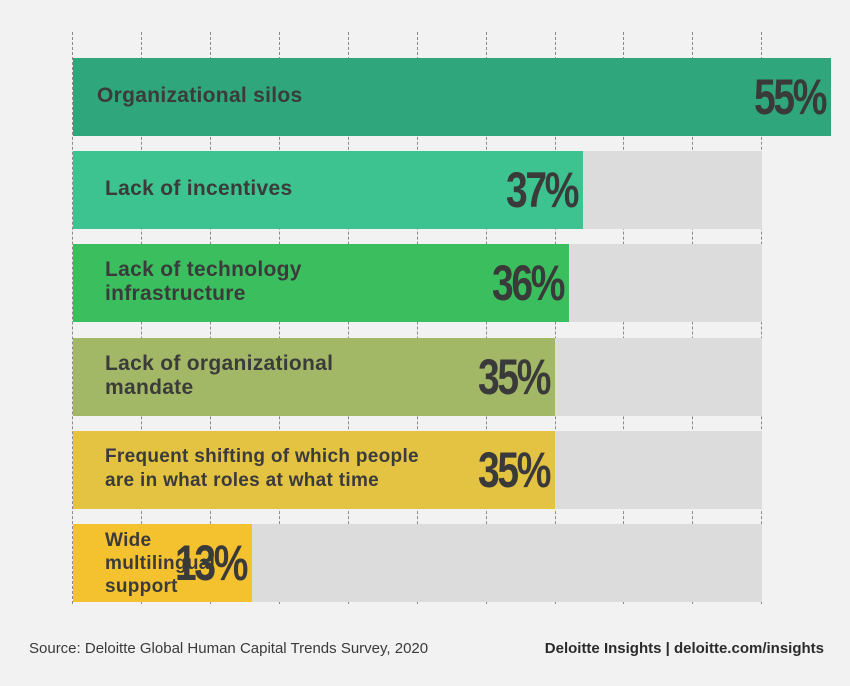  I want to click on bar-label: Wide multilingual support, so click(160, 563).